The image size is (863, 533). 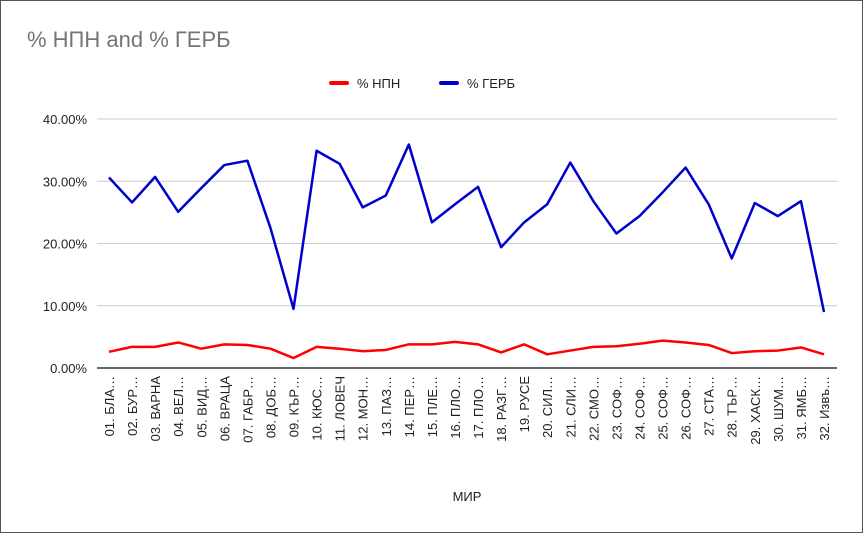 I want to click on x-tick-label: 19. РУСЕ, so click(x=524, y=404).